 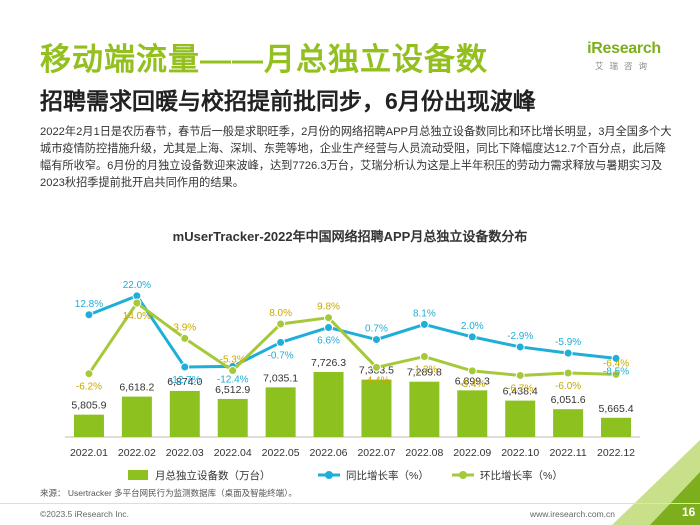 What do you see at coordinates (424, 409) in the screenshot?
I see `bar-2022.08` at bounding box center [424, 409].